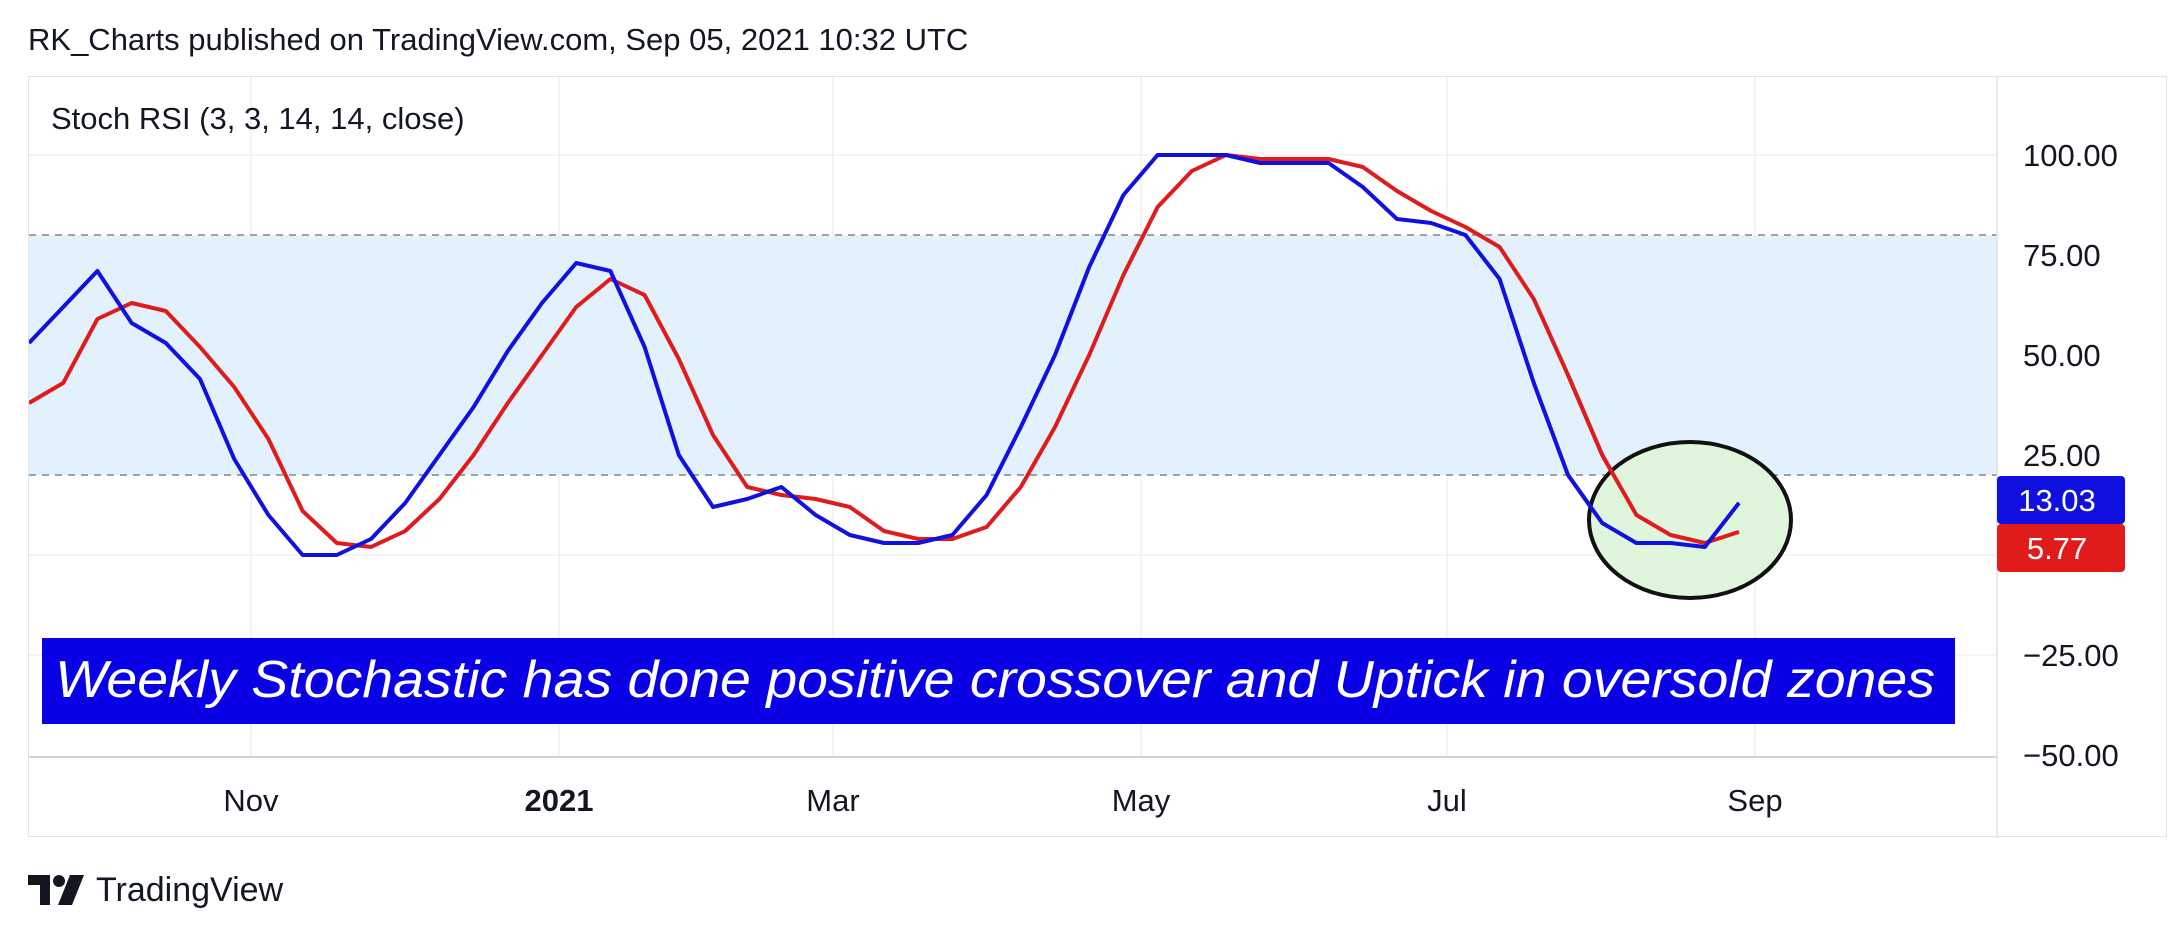  What do you see at coordinates (2062, 455) in the screenshot?
I see `y-tick-label: 25.00` at bounding box center [2062, 455].